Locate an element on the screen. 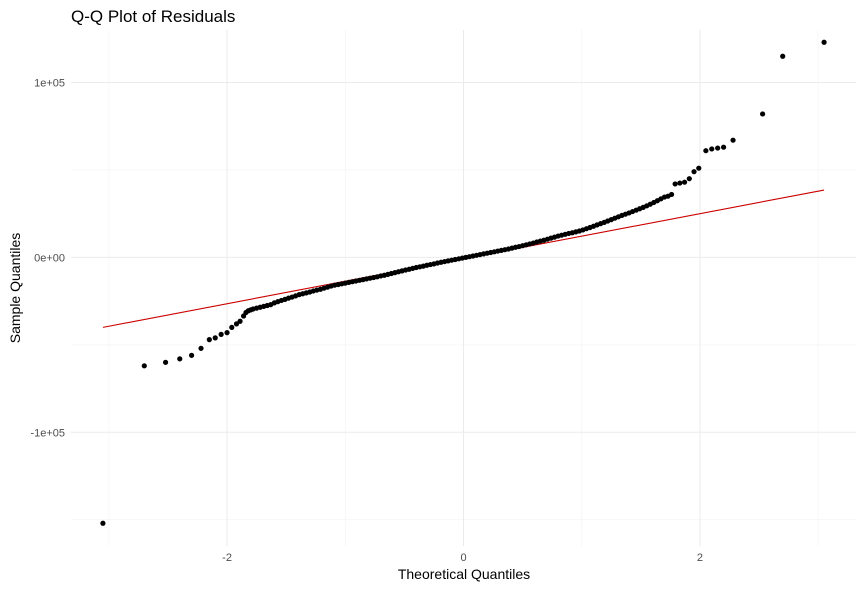 This screenshot has height=589, width=864. x-tick-label-0: -2 is located at coordinates (227, 558).